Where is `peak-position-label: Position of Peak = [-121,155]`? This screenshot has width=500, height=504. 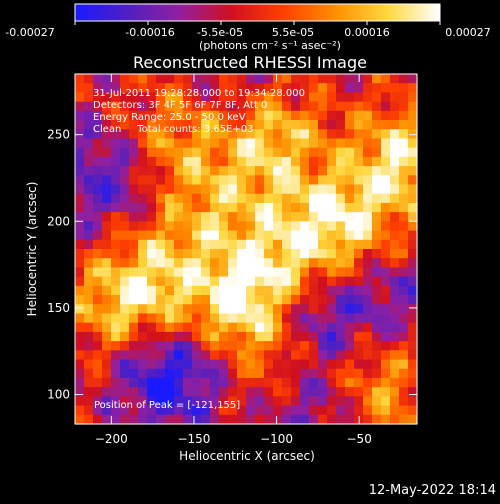
peak-position-label: Position of Peak = [-121,155] is located at coordinates (167, 405).